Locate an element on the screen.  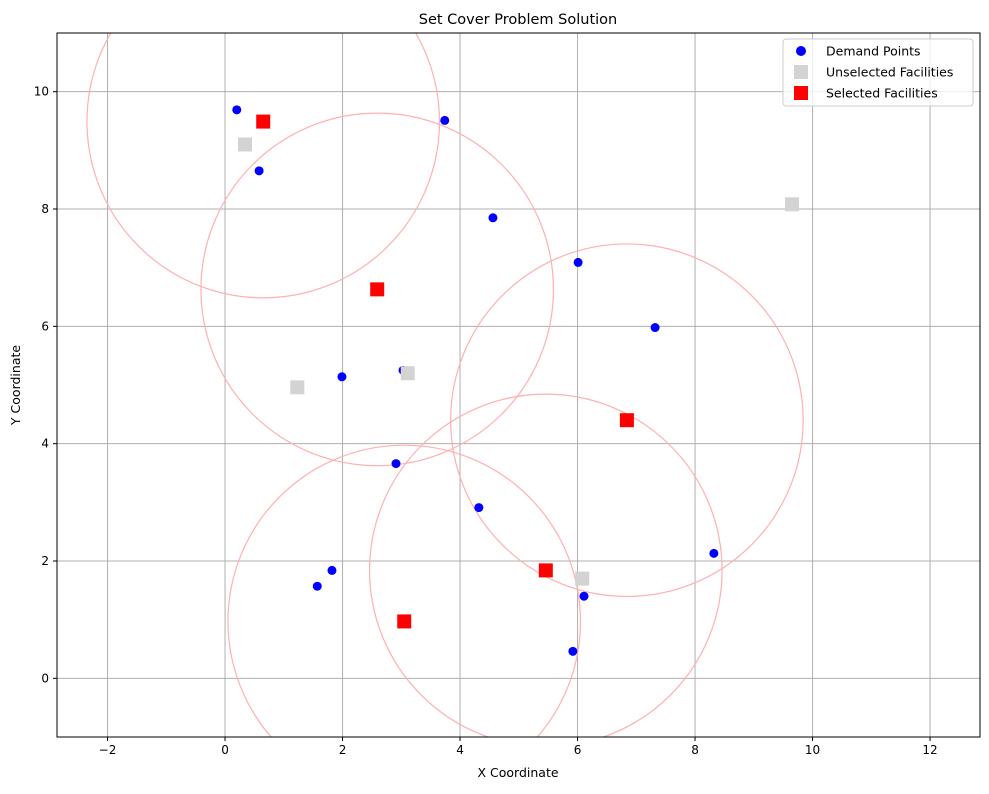
legend-frame is located at coordinates (878, 72).